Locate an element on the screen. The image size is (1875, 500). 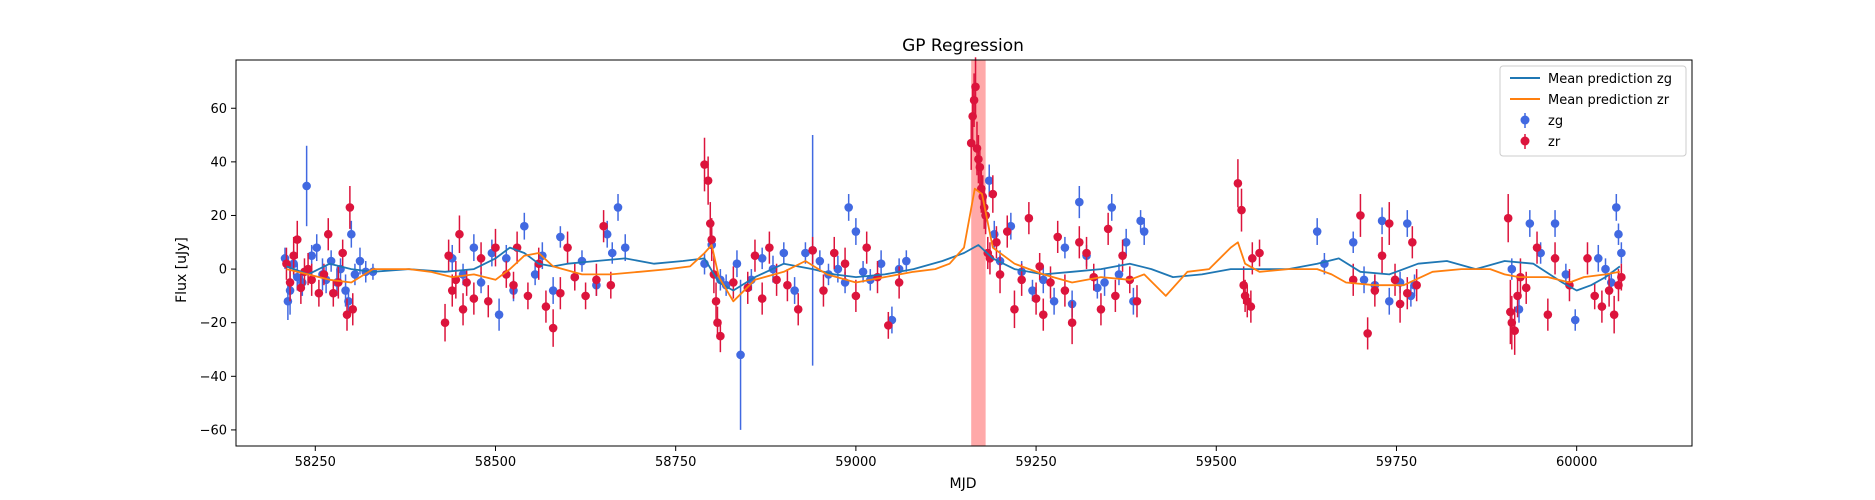
y-tick-label: 0 is located at coordinates (223, 270).